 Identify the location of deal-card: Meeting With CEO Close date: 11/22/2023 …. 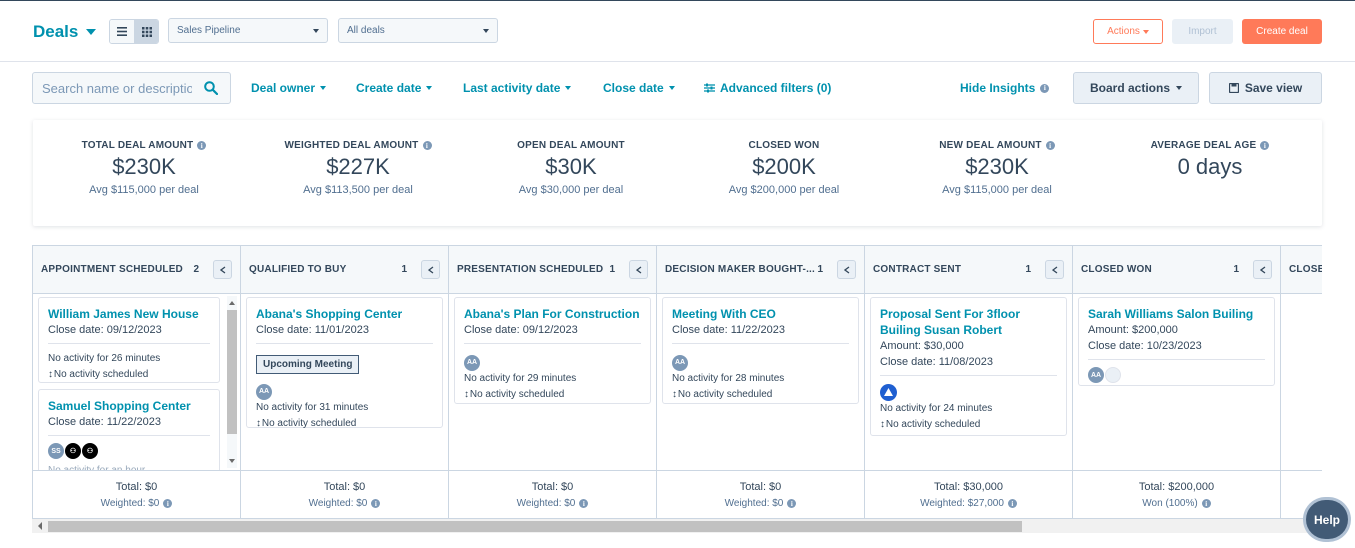
(760, 350).